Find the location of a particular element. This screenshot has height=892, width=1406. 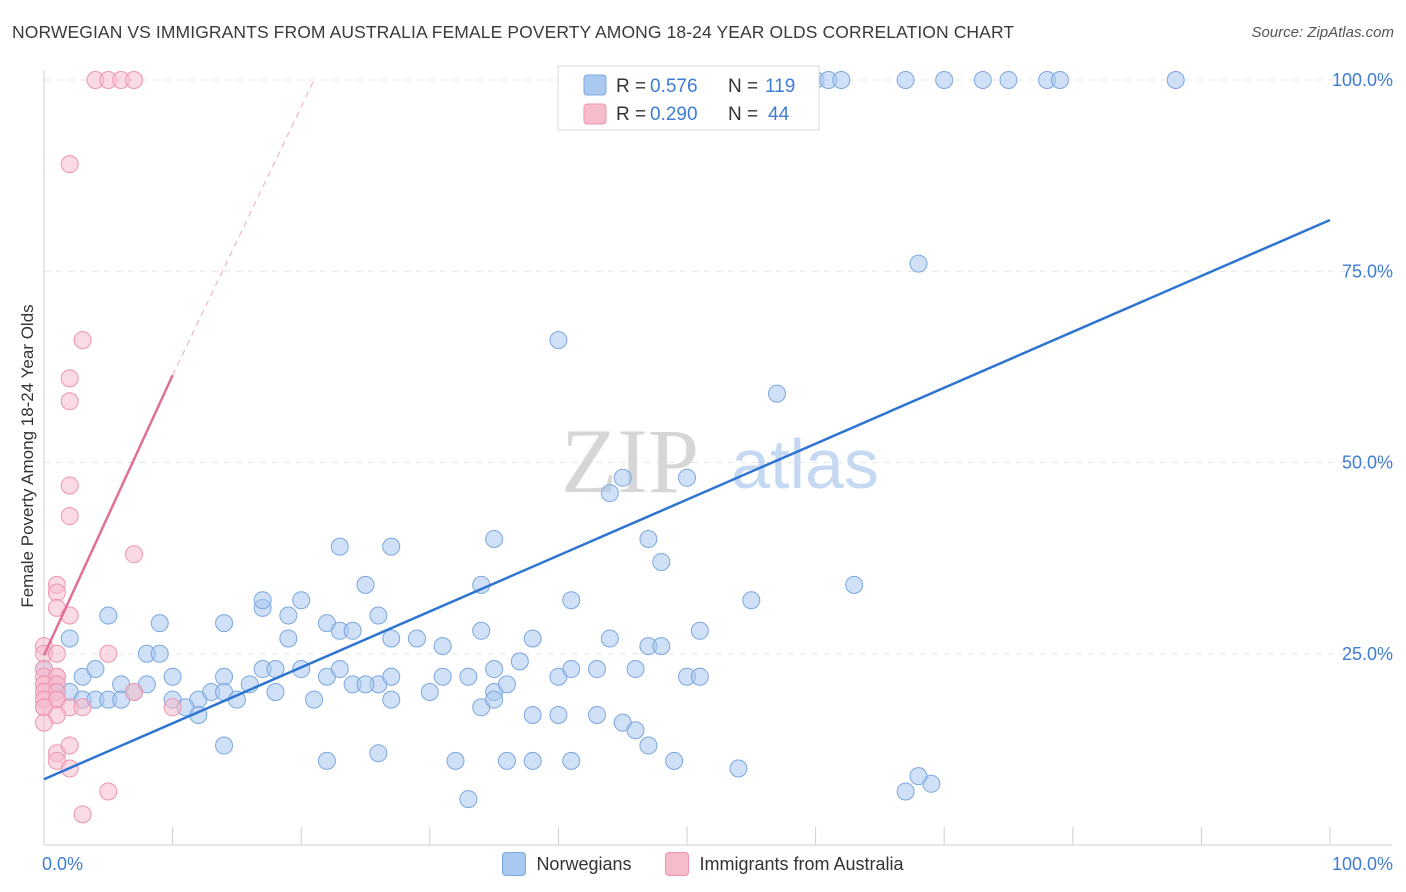

legend-item-norwegians: Norwegians is located at coordinates (566, 864).